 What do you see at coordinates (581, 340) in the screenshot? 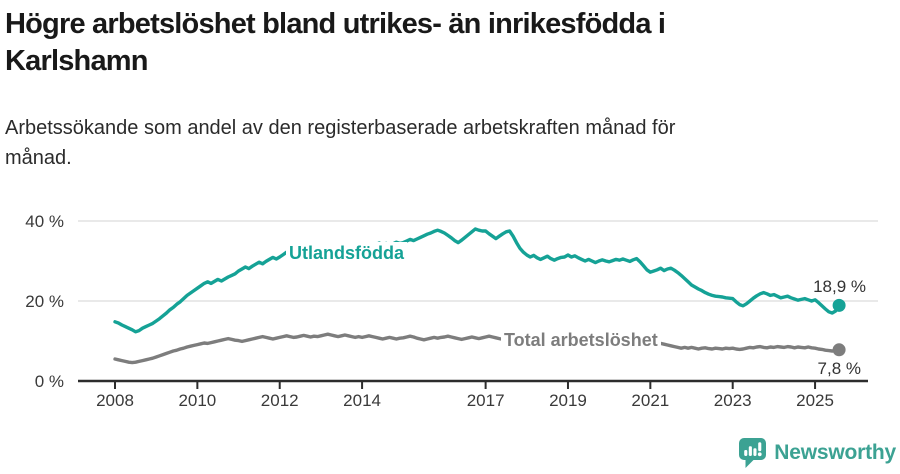
I see `series-label-total-arbetsloshet: Total arbetslöshet` at bounding box center [581, 340].